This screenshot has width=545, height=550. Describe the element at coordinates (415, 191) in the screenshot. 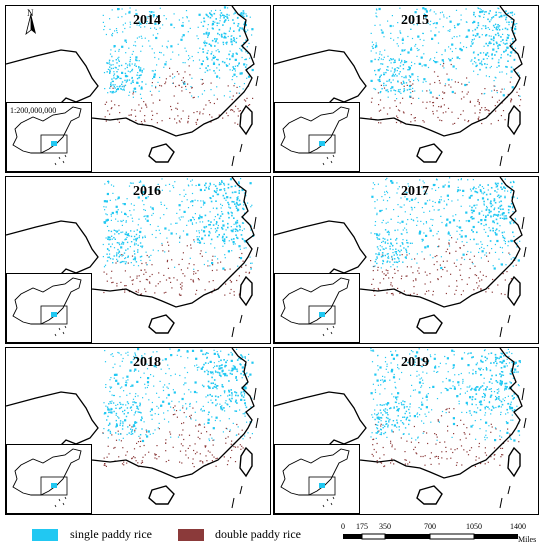

I see `panel-year: 2017` at that location.